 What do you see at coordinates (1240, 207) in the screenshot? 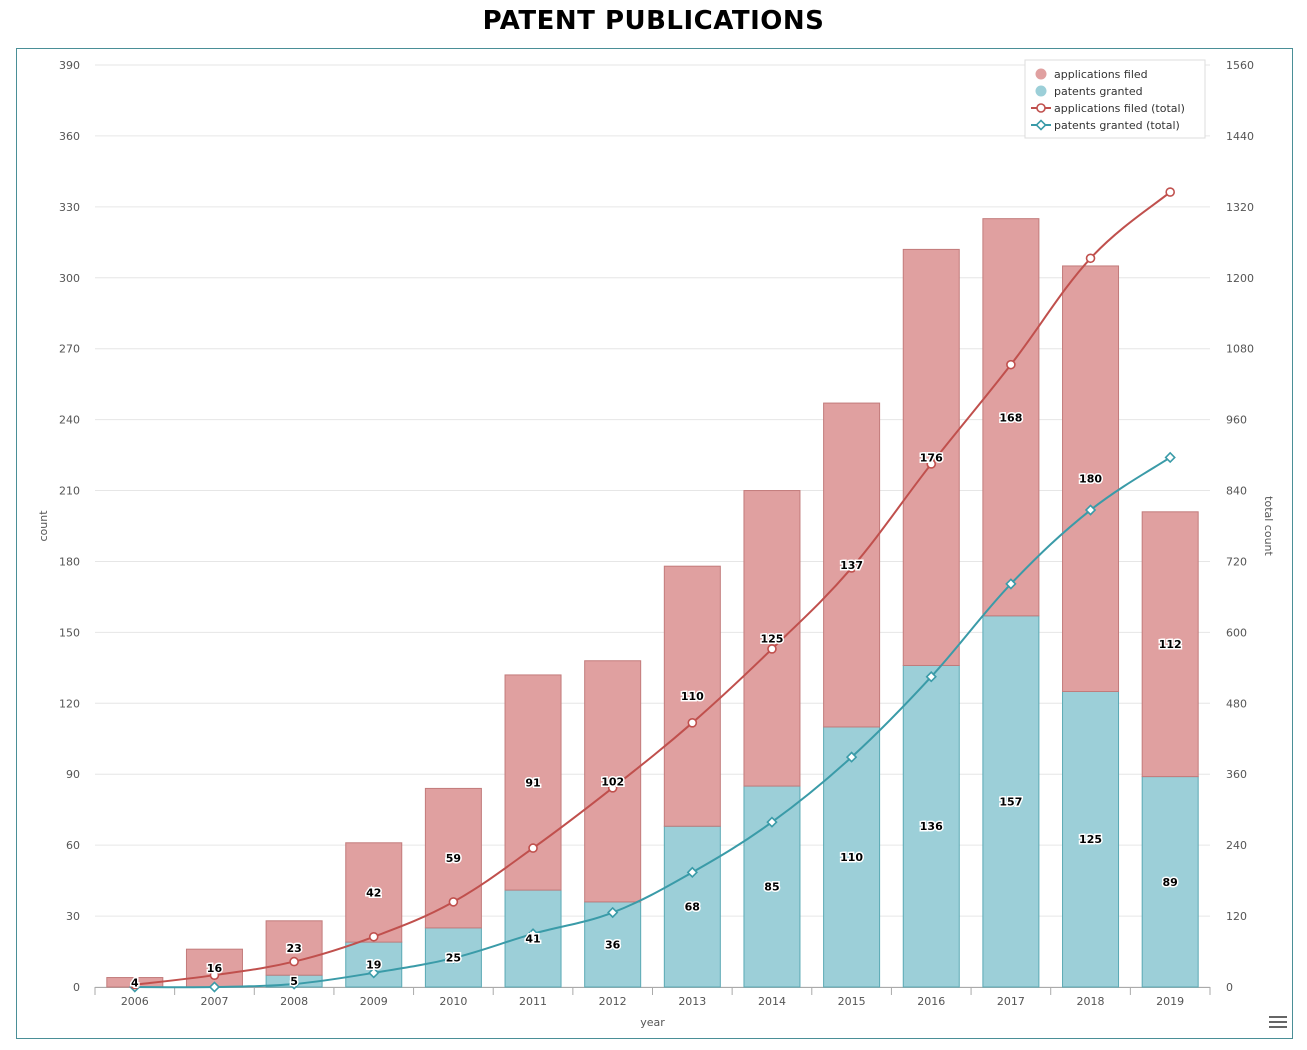
I see `y2-tick-label: 1320` at bounding box center [1240, 207].